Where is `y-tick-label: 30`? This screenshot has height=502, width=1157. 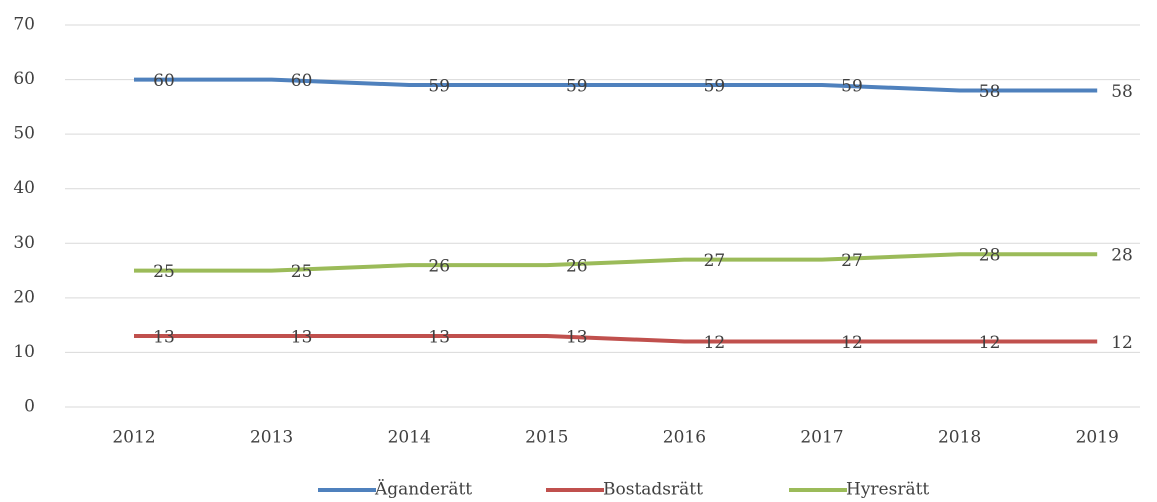 y-tick-label: 30 is located at coordinates (24, 243).